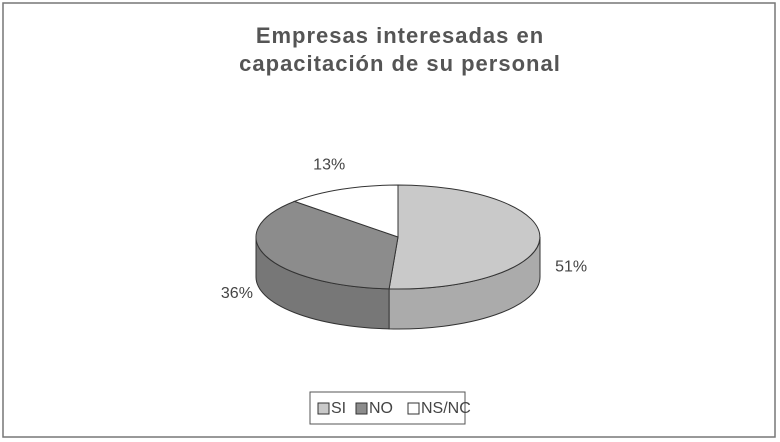 The image size is (780, 442). What do you see at coordinates (446, 408) in the screenshot?
I see `legend-label: NS/NC` at bounding box center [446, 408].